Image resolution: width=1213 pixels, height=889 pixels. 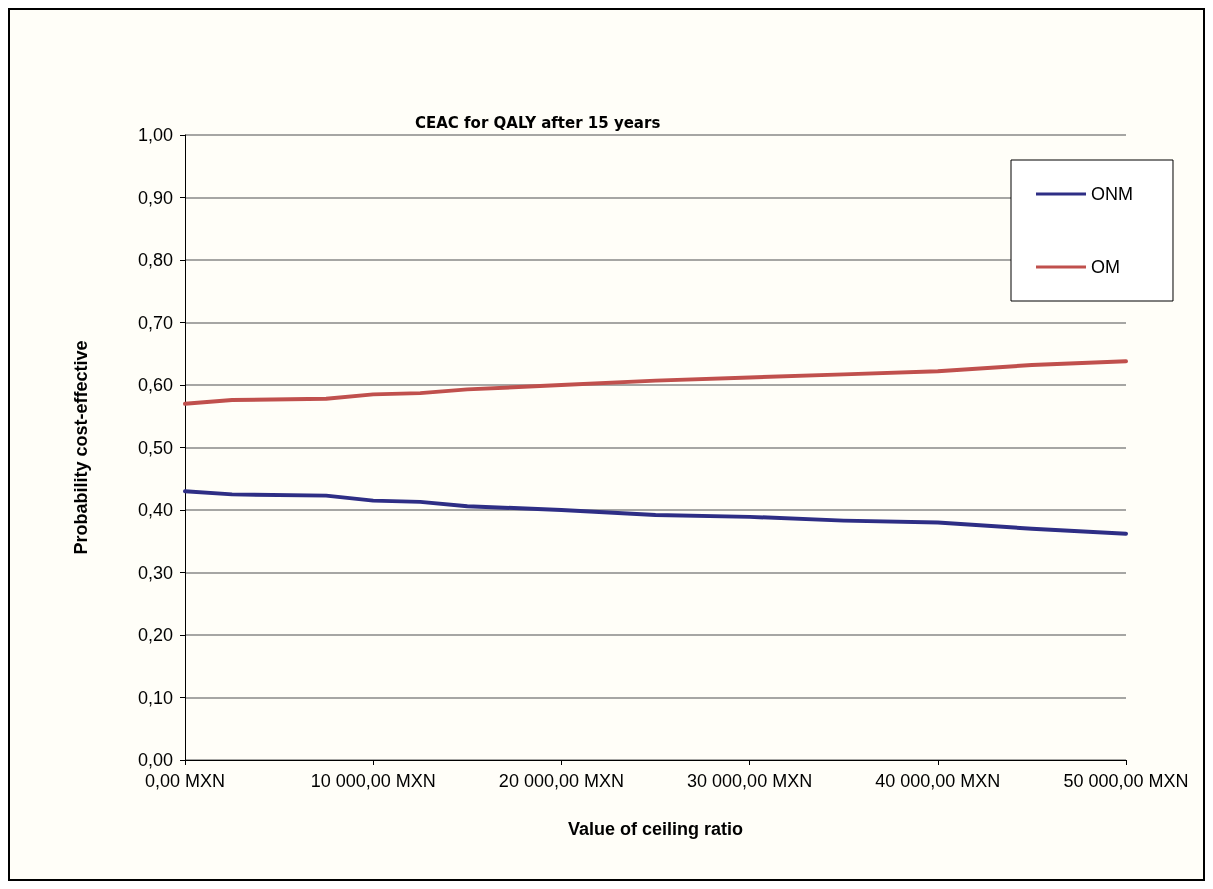 I want to click on y-tick-label: 0,90, so click(x=155, y=197).